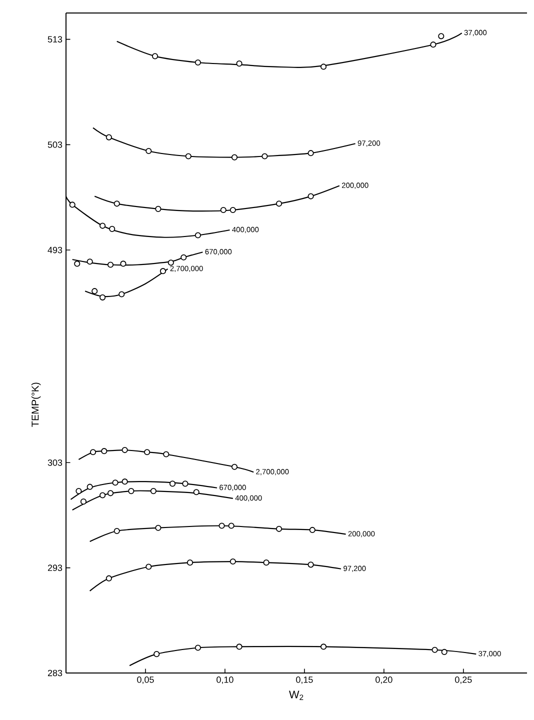 Image resolution: width=534 pixels, height=720 pixels. I want to click on y-tick-label: 503, so click(55, 144).